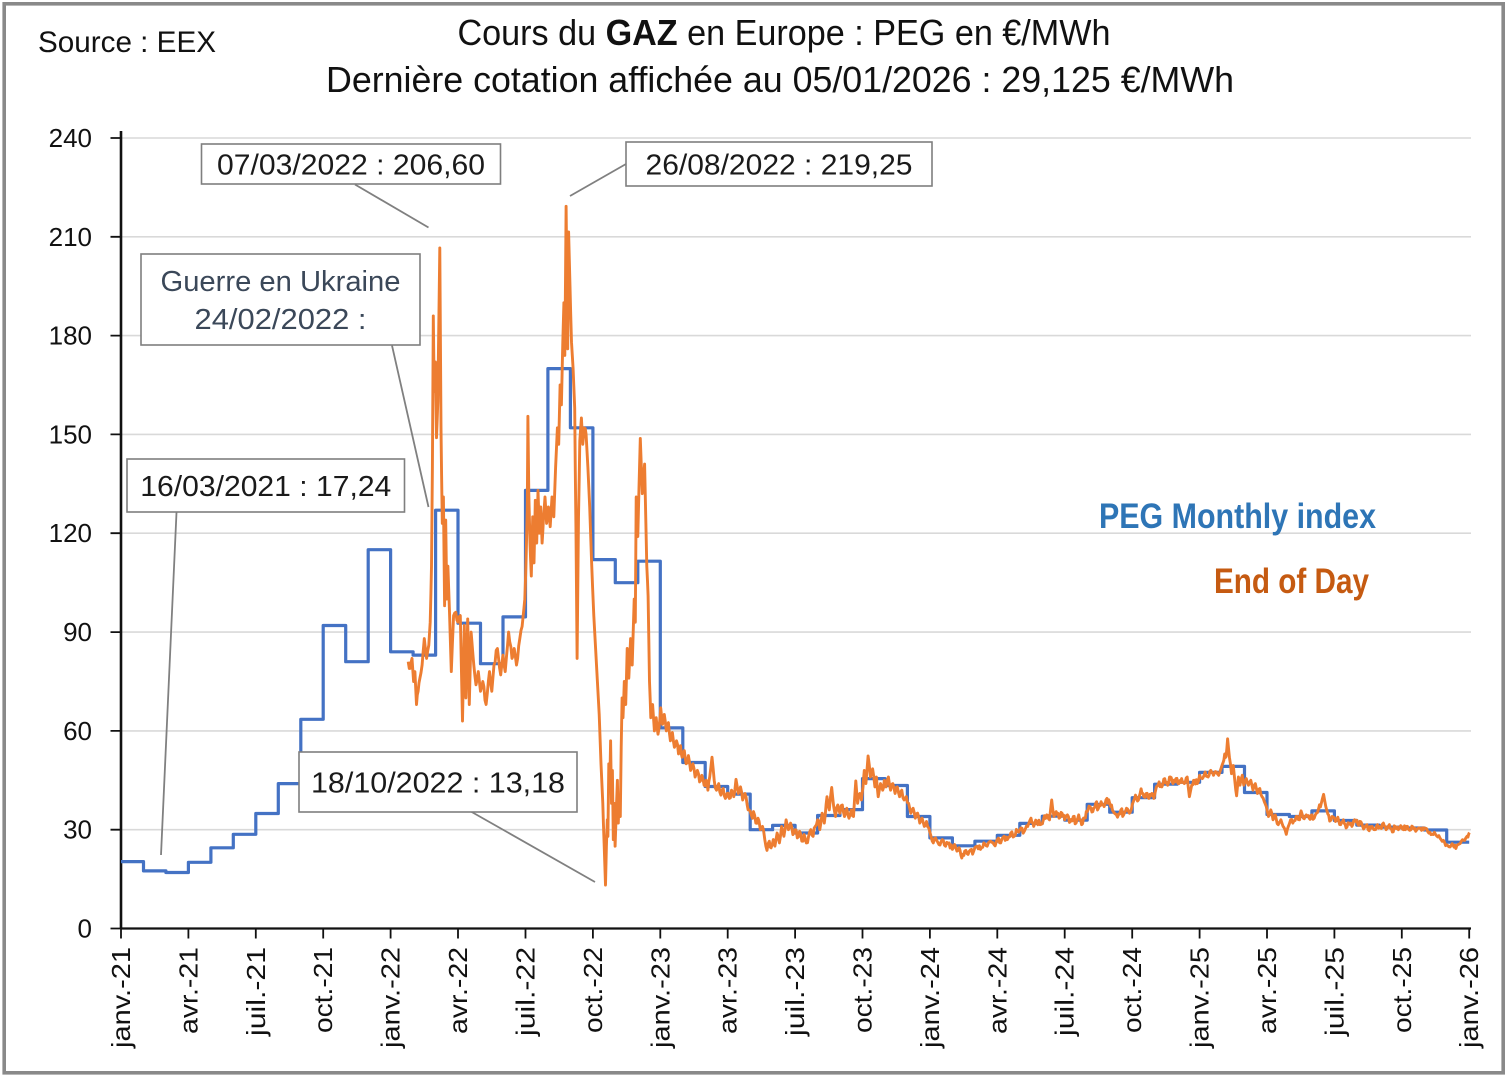 This screenshot has height=1076, width=1510. What do you see at coordinates (728, 990) in the screenshot?
I see `svg-text: avr.-23` at bounding box center [728, 990].